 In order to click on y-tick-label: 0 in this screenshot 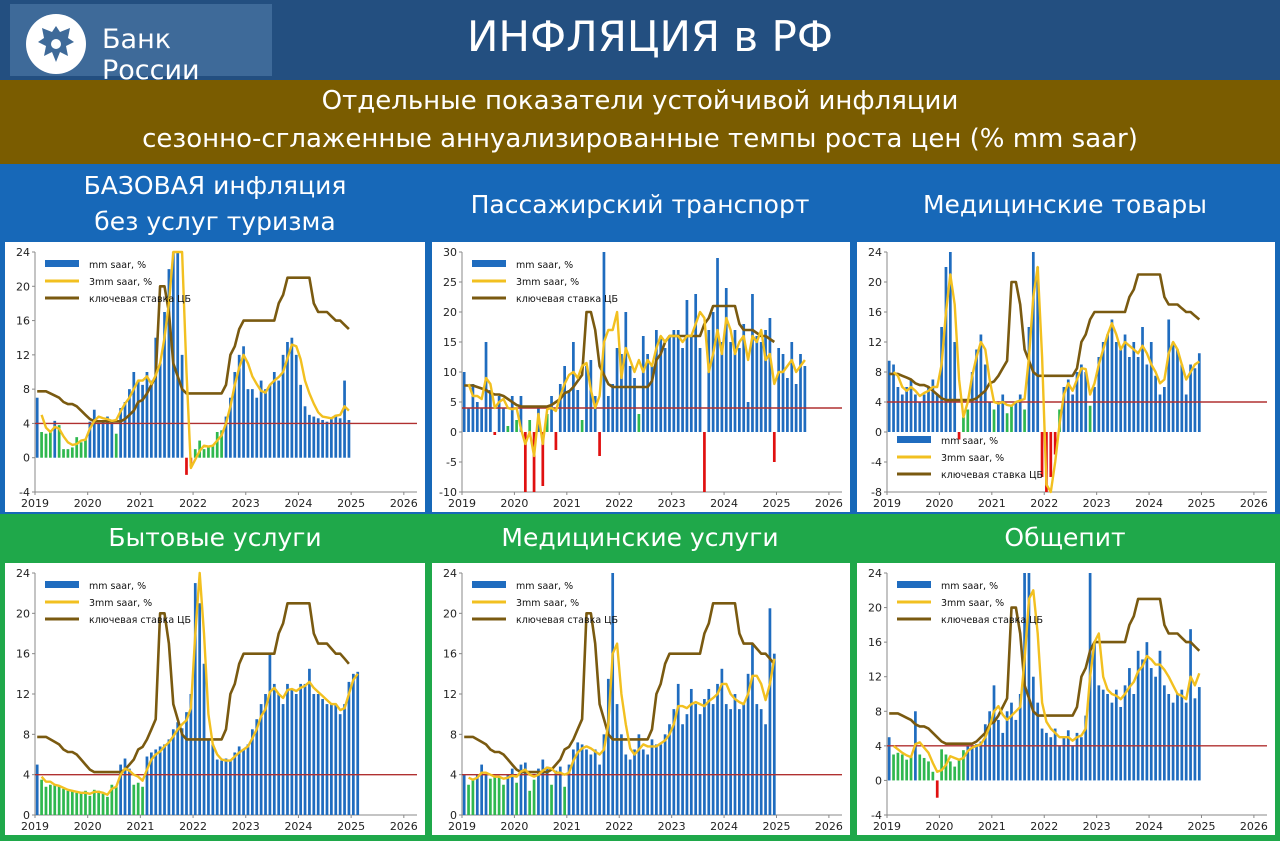, I will do `click(26, 815)`.